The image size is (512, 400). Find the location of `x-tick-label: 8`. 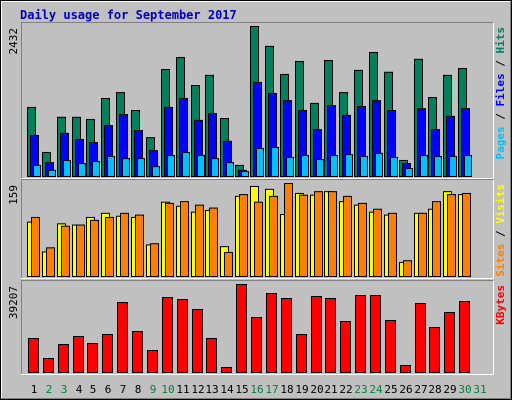

x-tick-label: 8 is located at coordinates (138, 389).